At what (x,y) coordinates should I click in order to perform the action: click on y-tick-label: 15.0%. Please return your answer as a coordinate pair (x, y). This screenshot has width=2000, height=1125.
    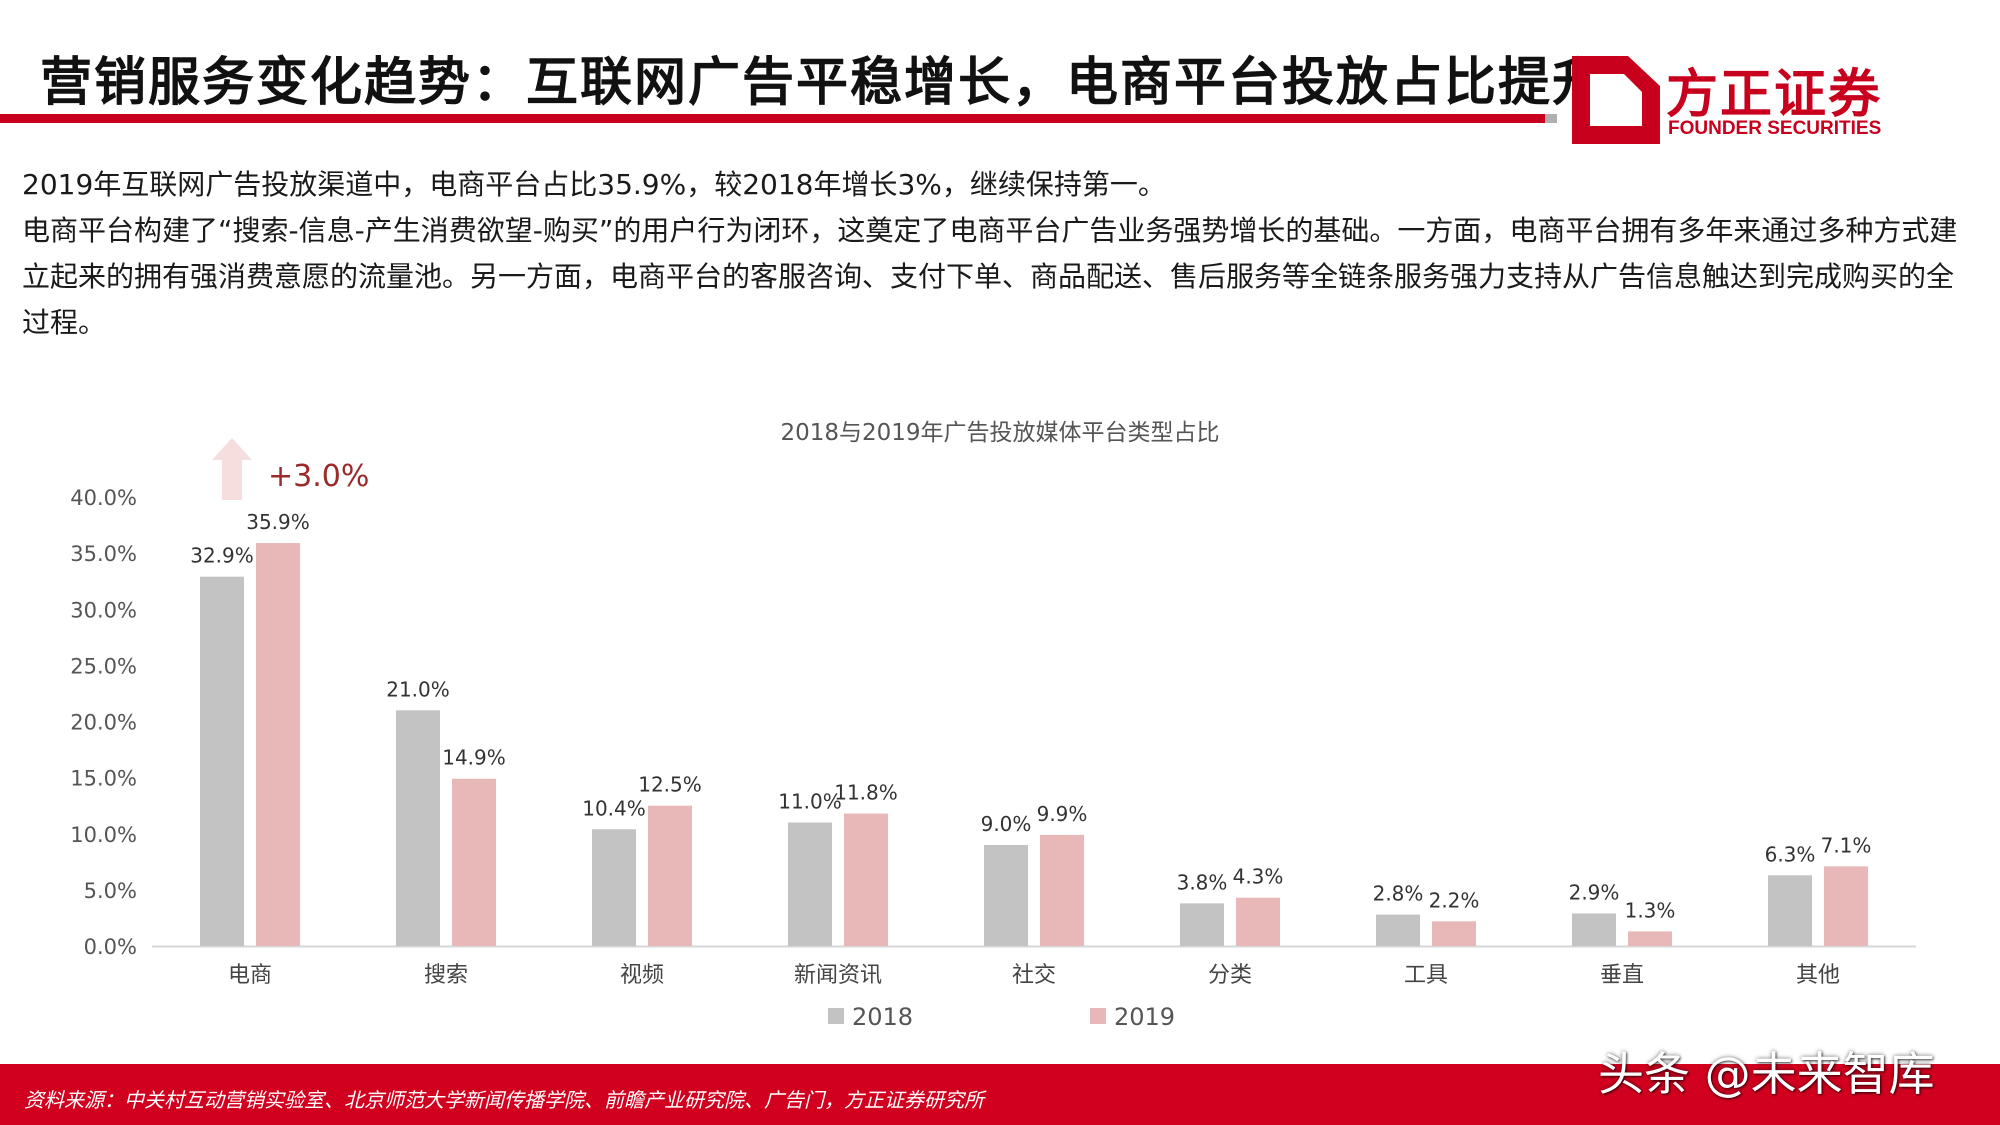
    Looking at the image, I should click on (103, 779).